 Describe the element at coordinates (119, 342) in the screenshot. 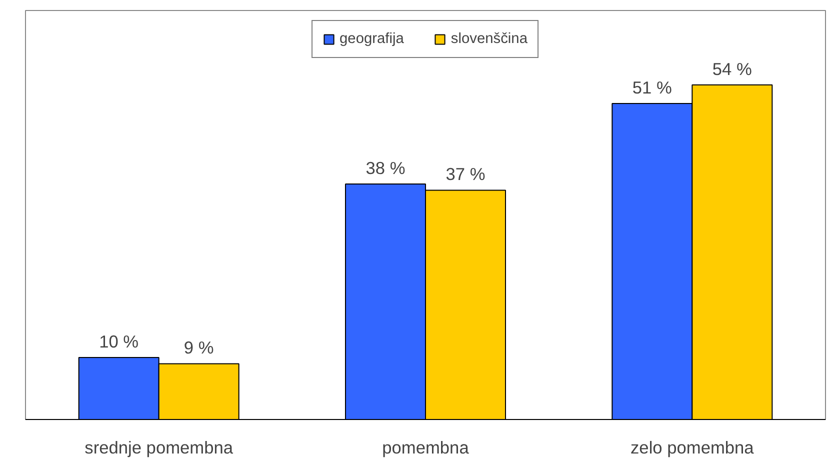

I see `data-label: 10 %` at that location.